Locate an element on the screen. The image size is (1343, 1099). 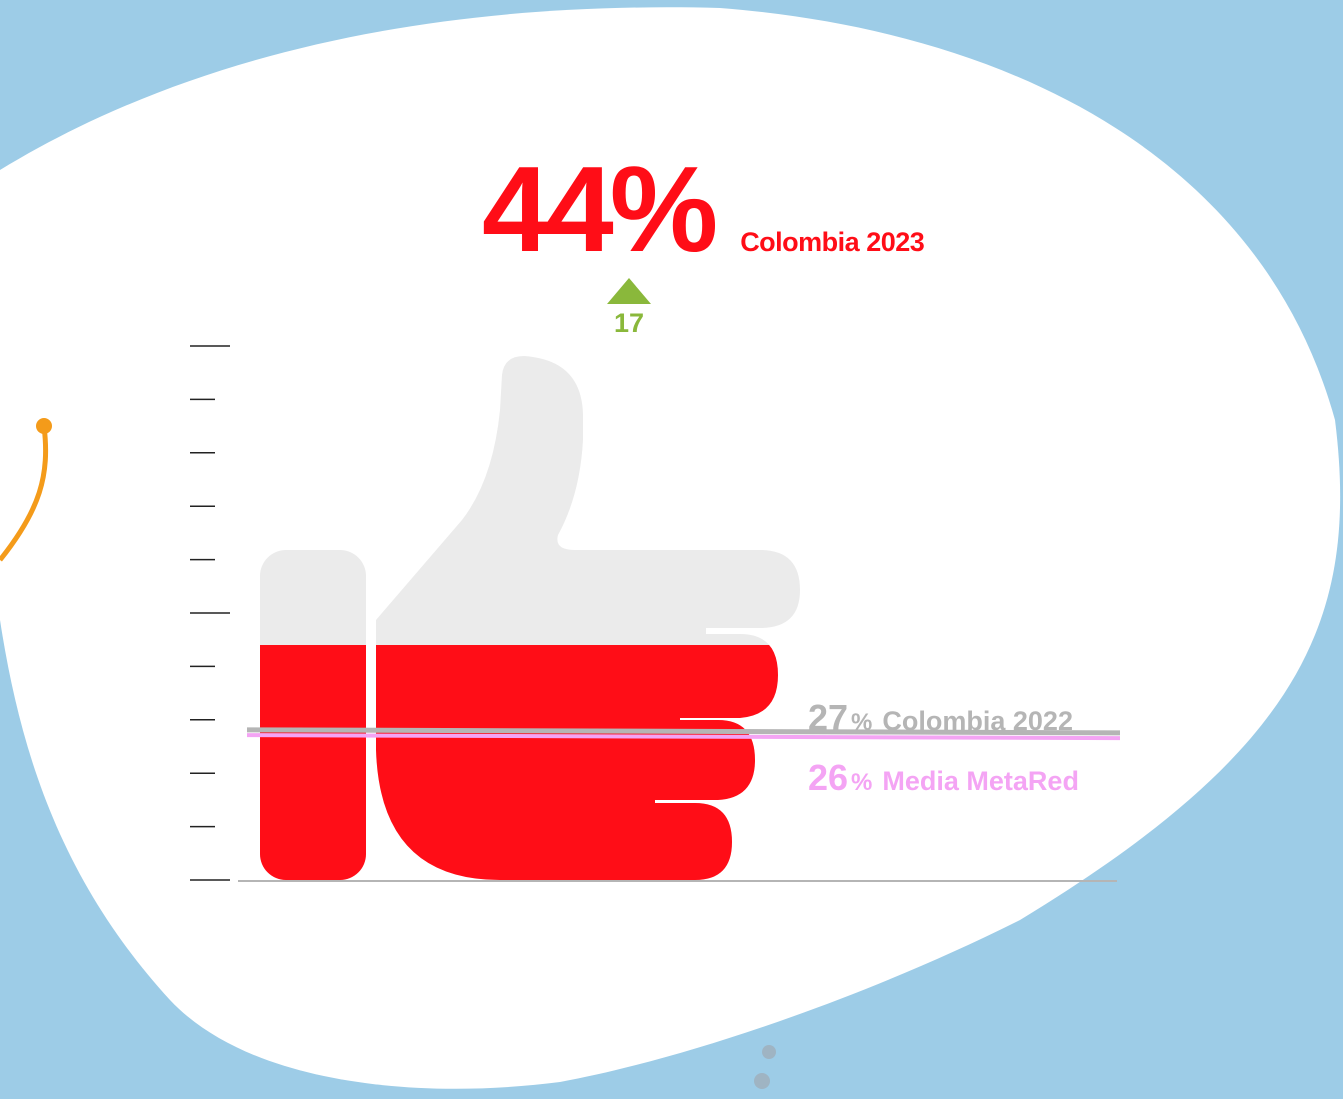
reference-lines is located at coordinates (683, 734).